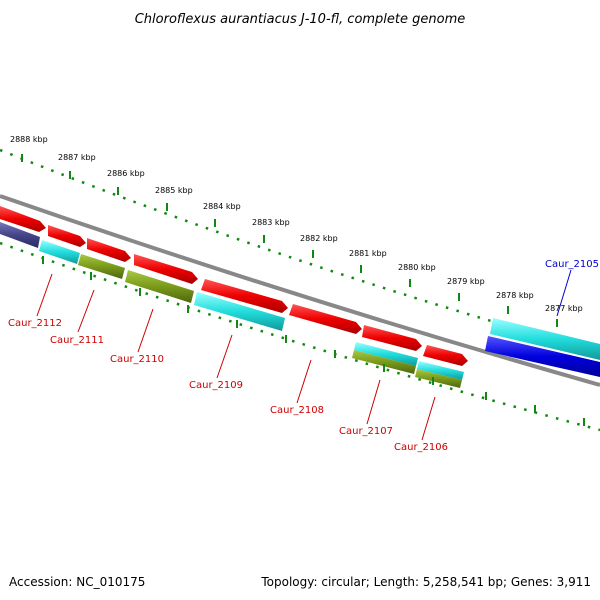 This screenshot has height=600, width=600. Describe the element at coordinates (368, 253) in the screenshot. I see `tick-label-2881: 2881 kbp` at that location.